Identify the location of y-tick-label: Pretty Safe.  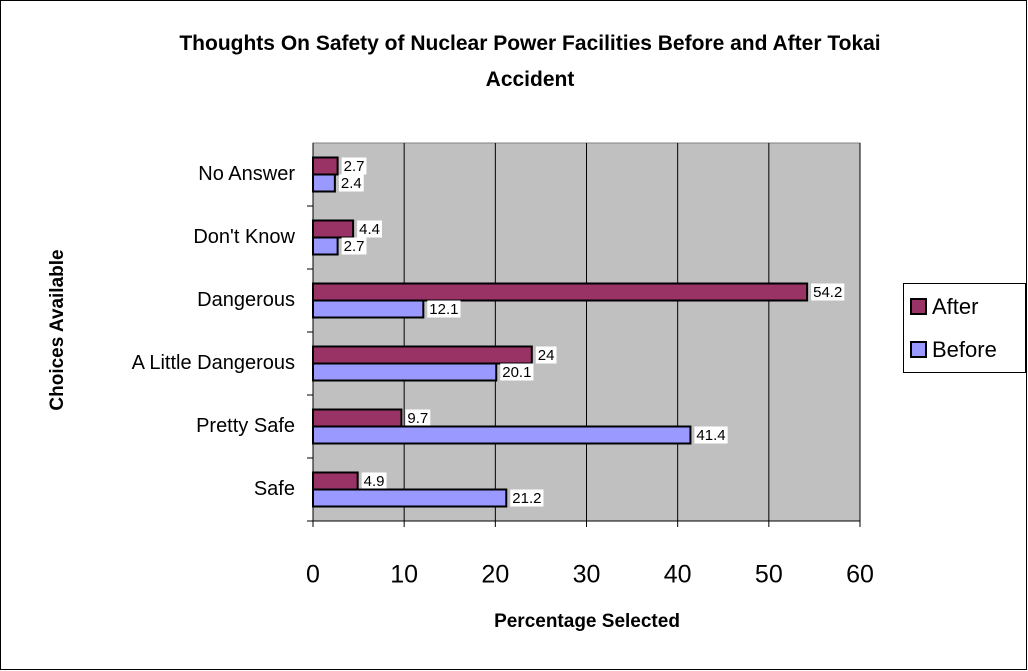
(245, 426).